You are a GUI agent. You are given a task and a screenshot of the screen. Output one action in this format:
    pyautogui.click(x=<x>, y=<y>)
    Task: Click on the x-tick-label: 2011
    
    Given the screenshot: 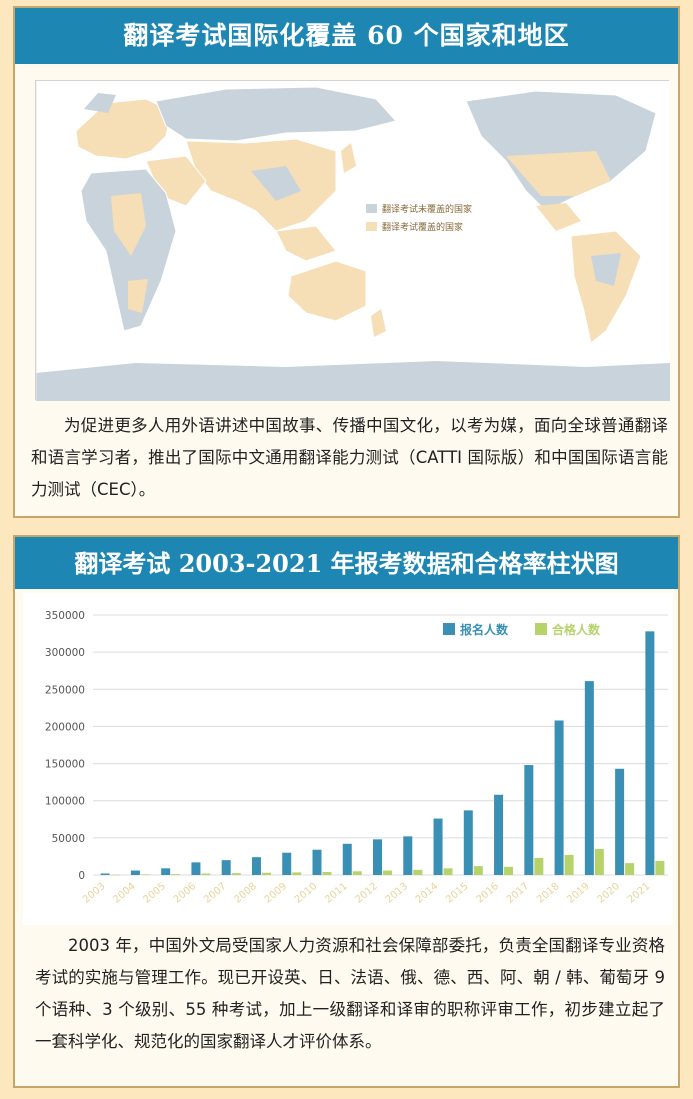 What is the action you would take?
    pyautogui.click(x=336, y=893)
    